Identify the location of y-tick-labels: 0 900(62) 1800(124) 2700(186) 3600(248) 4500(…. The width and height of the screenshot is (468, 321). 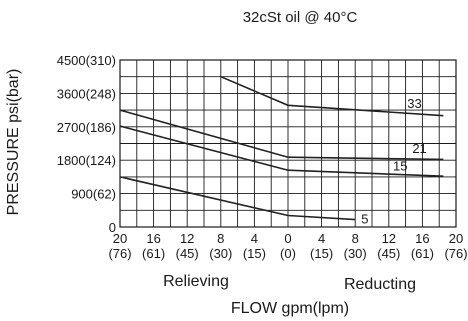
(86, 144).